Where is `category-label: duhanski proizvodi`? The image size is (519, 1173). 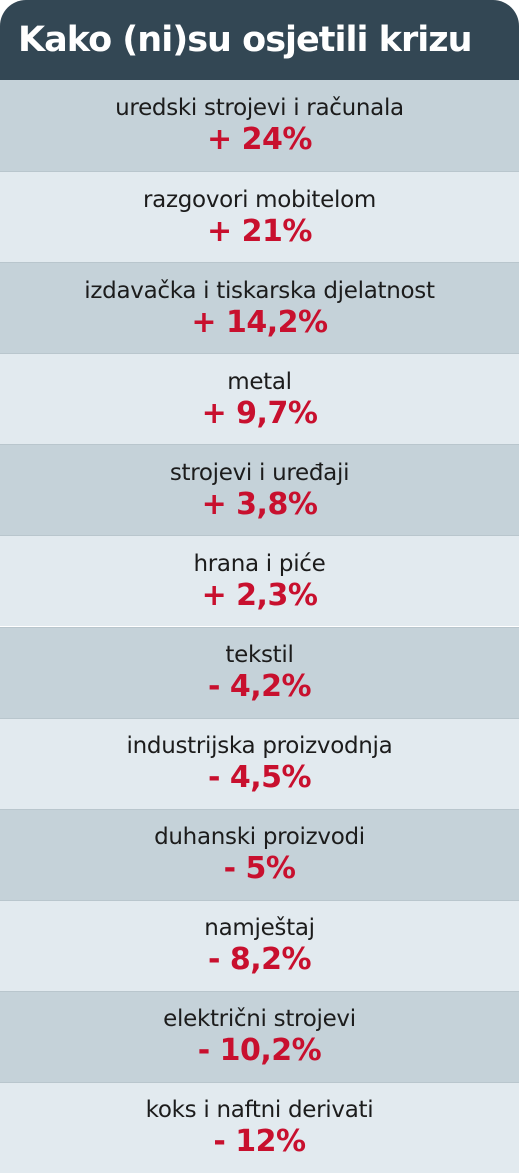
category-label: duhanski proizvodi is located at coordinates (259, 837).